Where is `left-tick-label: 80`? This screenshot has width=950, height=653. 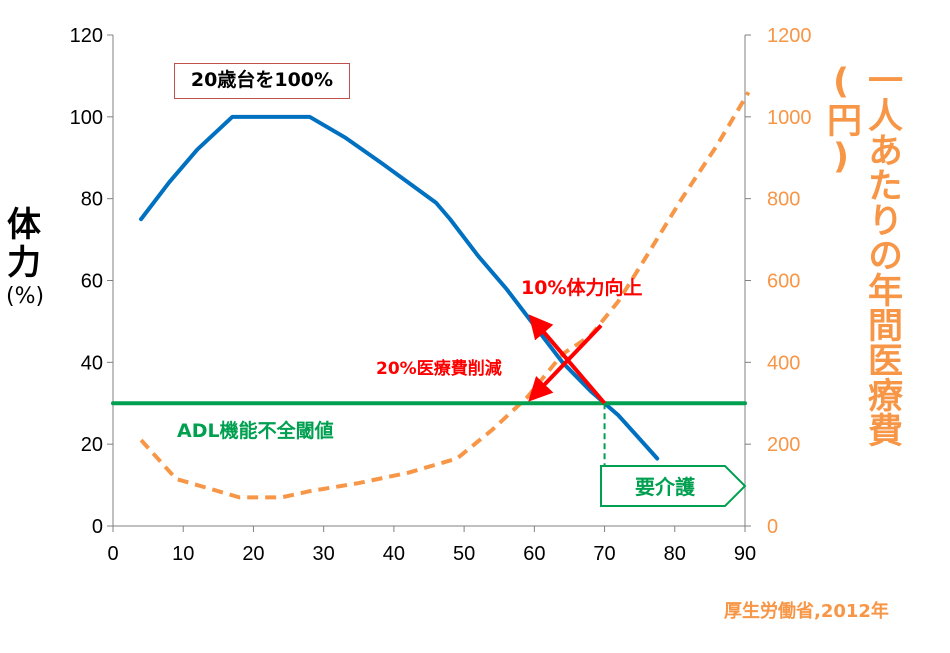
left-tick-label: 80 is located at coordinates (92, 200).